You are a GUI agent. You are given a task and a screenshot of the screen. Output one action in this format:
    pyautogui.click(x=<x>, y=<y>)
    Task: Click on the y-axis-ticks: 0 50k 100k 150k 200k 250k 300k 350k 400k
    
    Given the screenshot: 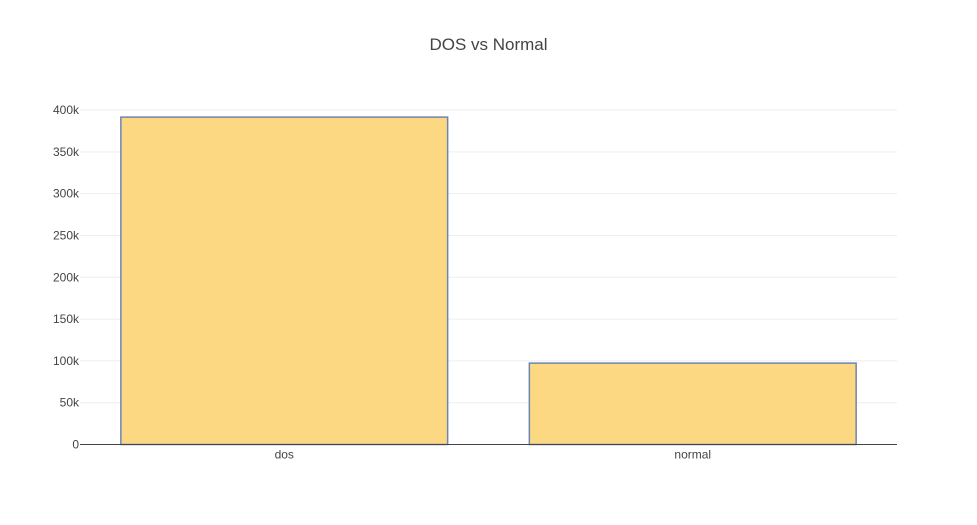 What is the action you would take?
    pyautogui.click(x=66, y=277)
    